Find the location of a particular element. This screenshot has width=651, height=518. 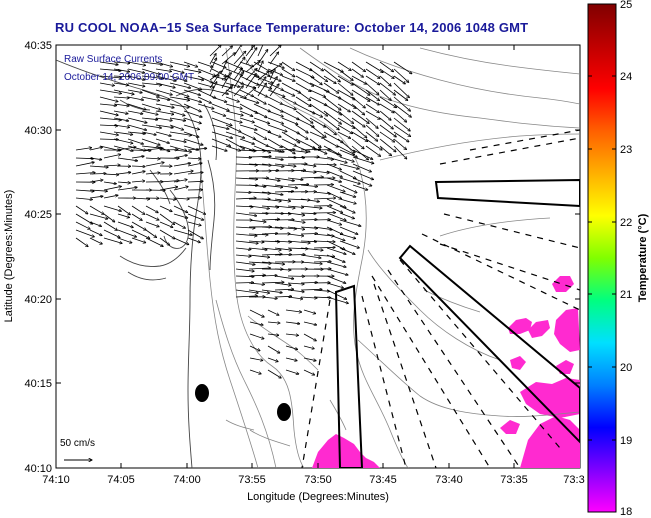

colorbar-tick: 24 is located at coordinates (626, 77).